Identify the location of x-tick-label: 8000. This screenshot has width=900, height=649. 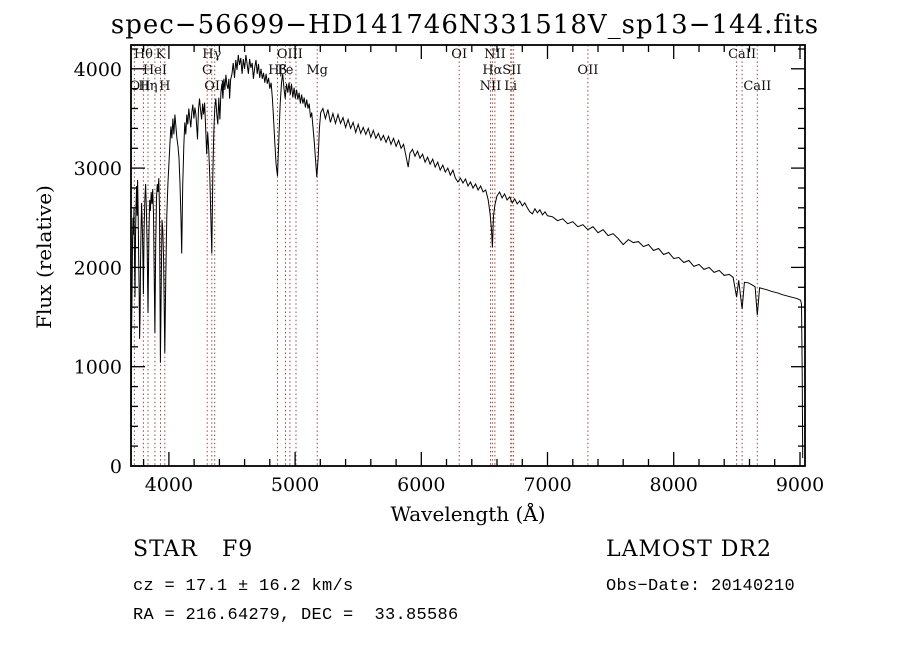
(674, 485).